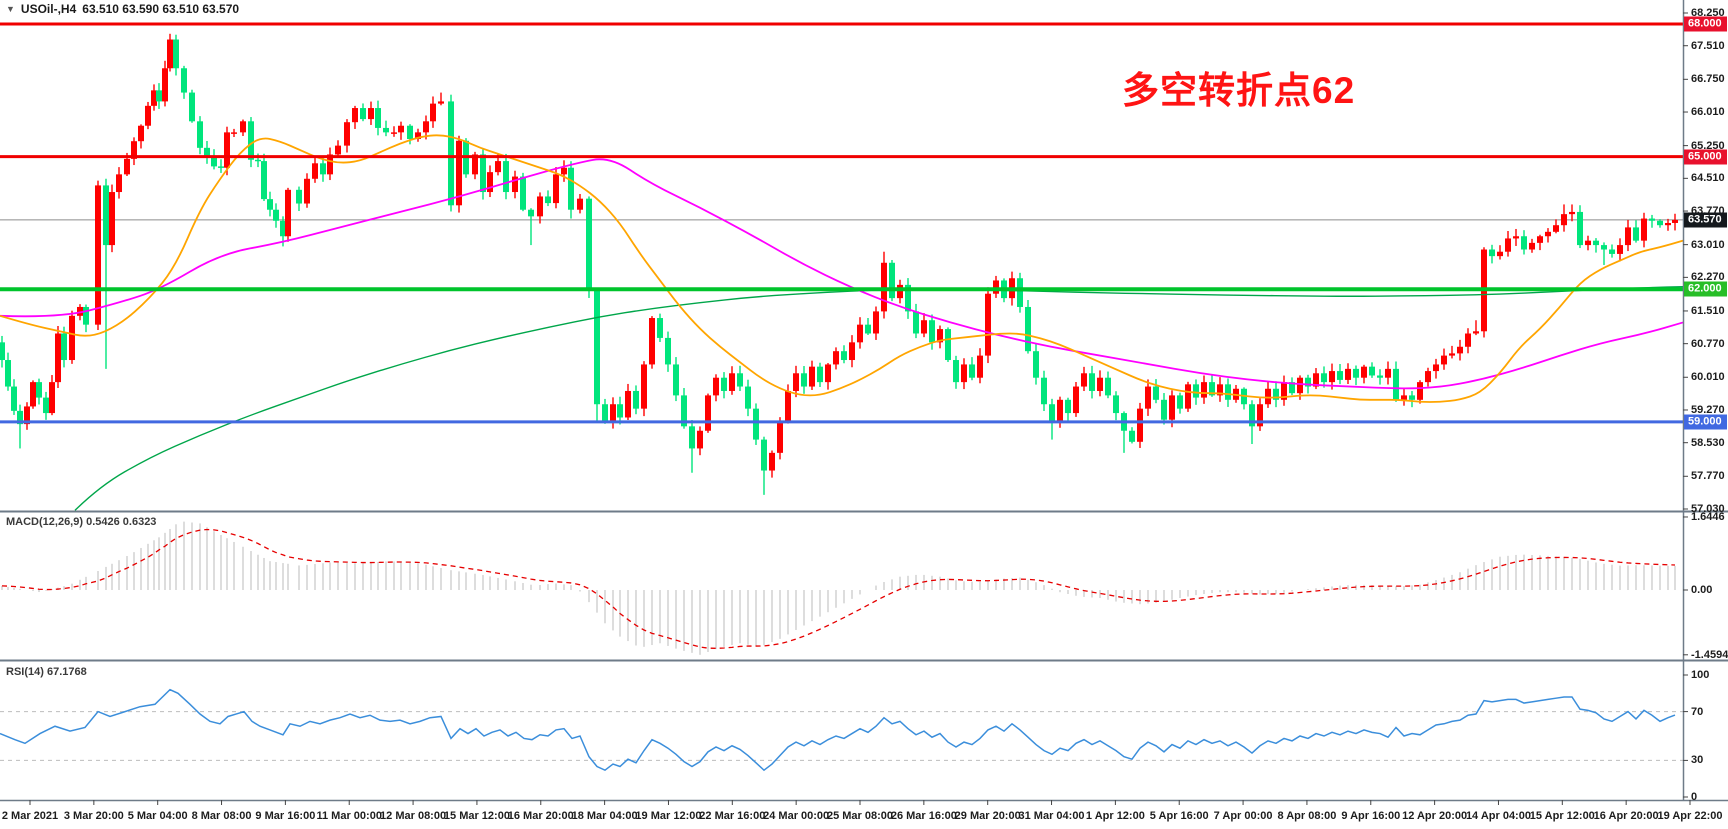 Image resolution: width=1728 pixels, height=829 pixels. Describe the element at coordinates (1708, 277) in the screenshot. I see `price-axis-label: 62.270` at that location.